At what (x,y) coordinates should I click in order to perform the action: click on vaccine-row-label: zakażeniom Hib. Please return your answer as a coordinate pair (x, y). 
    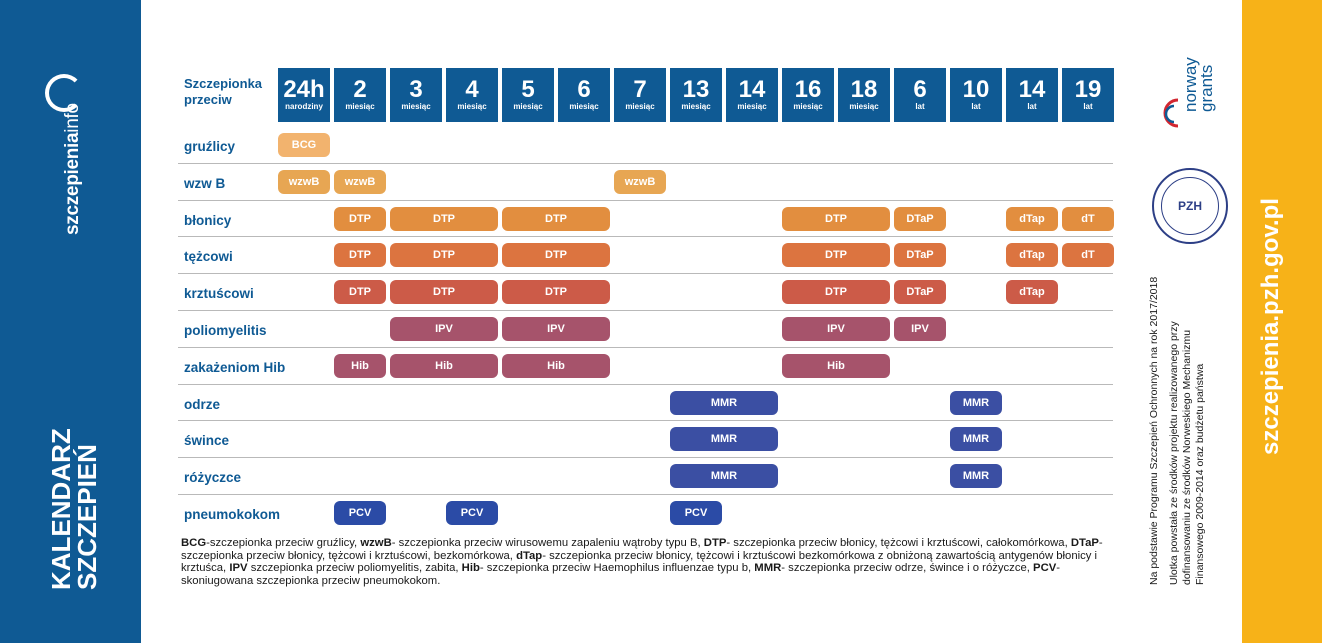
    Looking at the image, I should click on (235, 367).